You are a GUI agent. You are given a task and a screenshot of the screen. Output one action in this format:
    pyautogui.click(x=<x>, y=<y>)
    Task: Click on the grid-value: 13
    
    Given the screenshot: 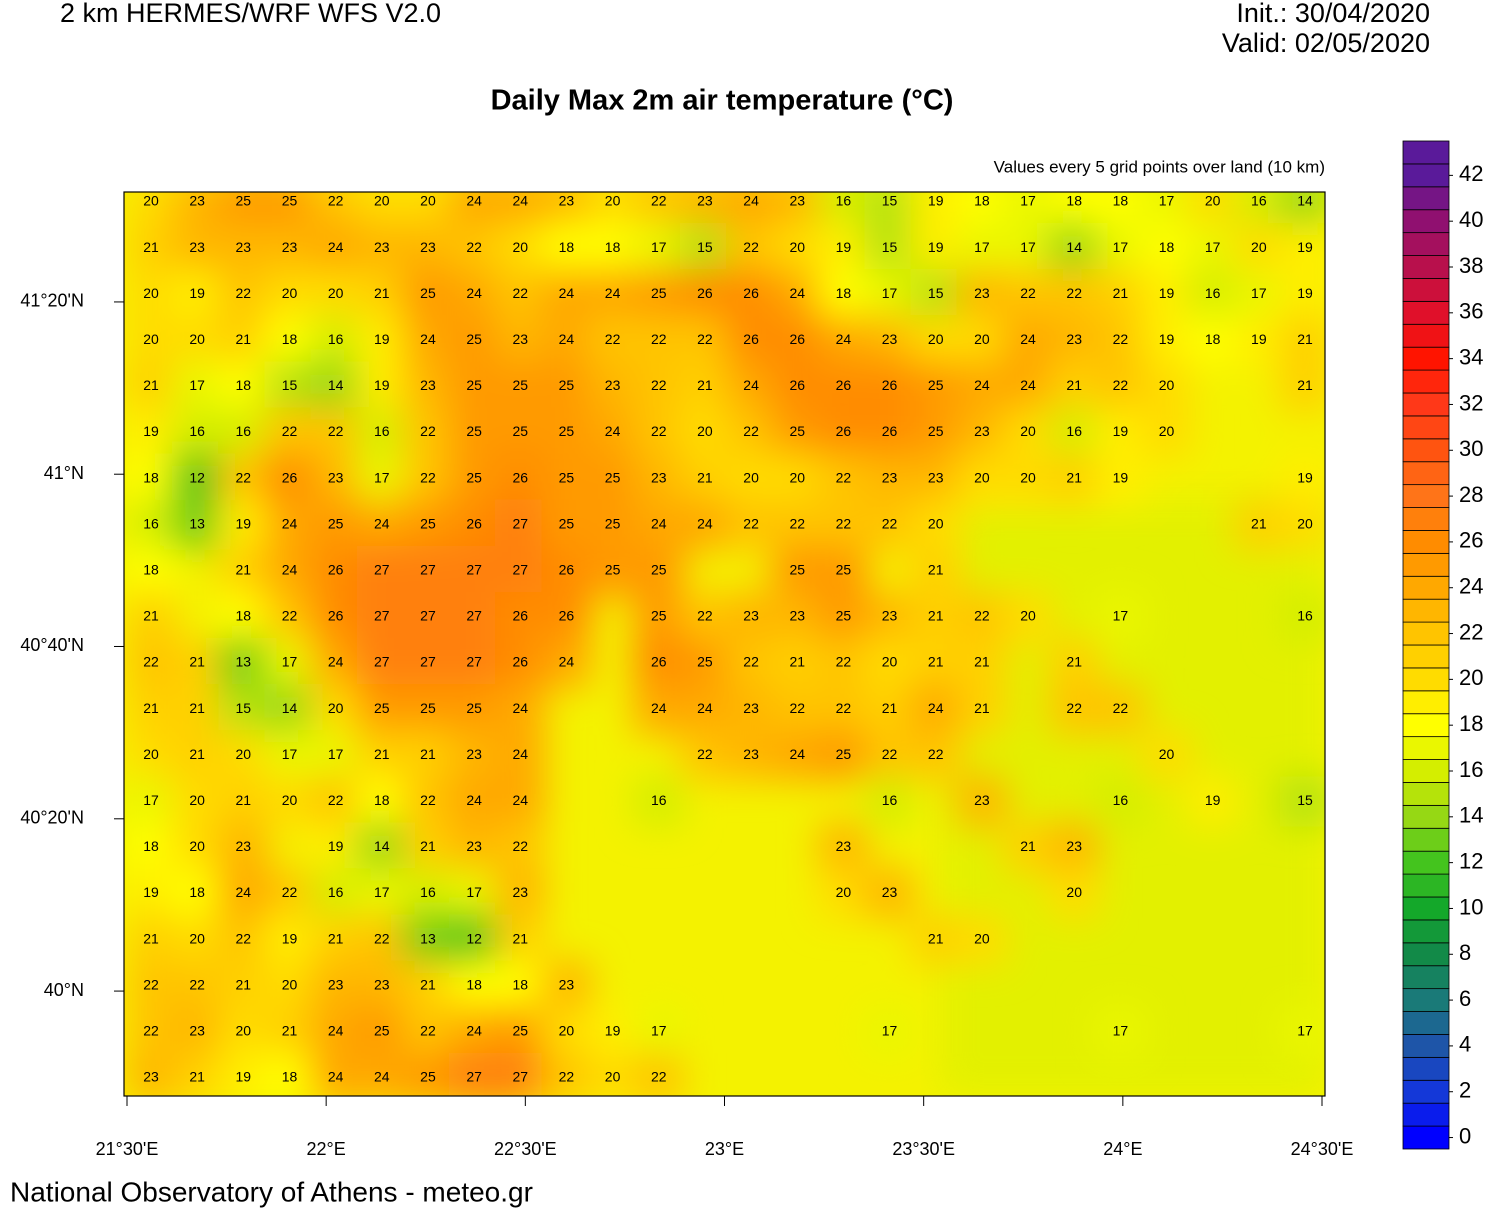 What is the action you would take?
    pyautogui.click(x=197, y=523)
    